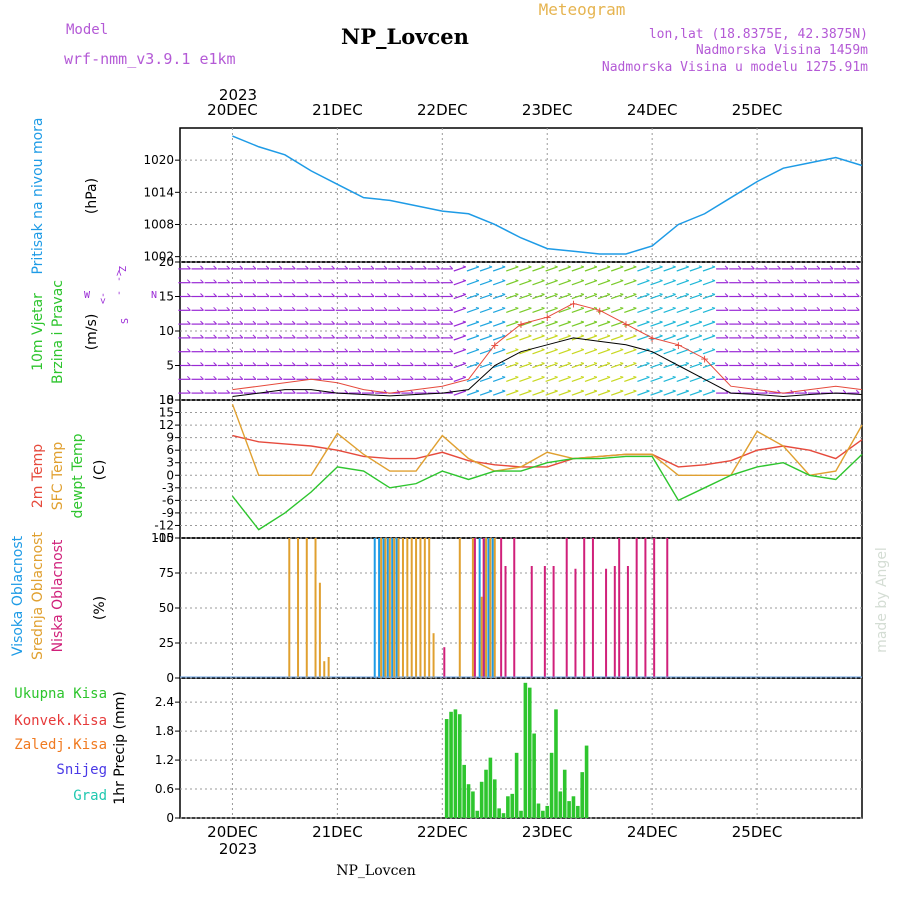 The height and width of the screenshot is (900, 900). Describe the element at coordinates (166, 262) in the screenshot. I see `y-tick-label: 20` at that location.